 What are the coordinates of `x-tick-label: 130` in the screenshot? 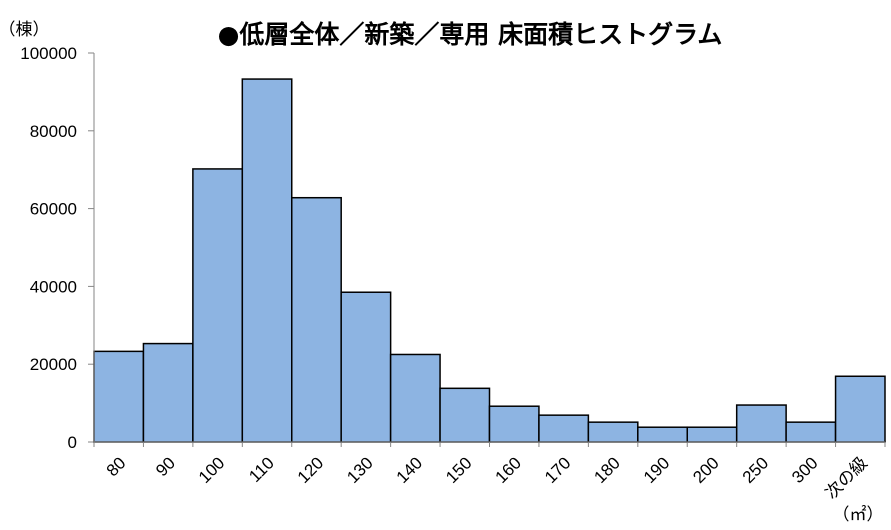 It's located at (359, 469).